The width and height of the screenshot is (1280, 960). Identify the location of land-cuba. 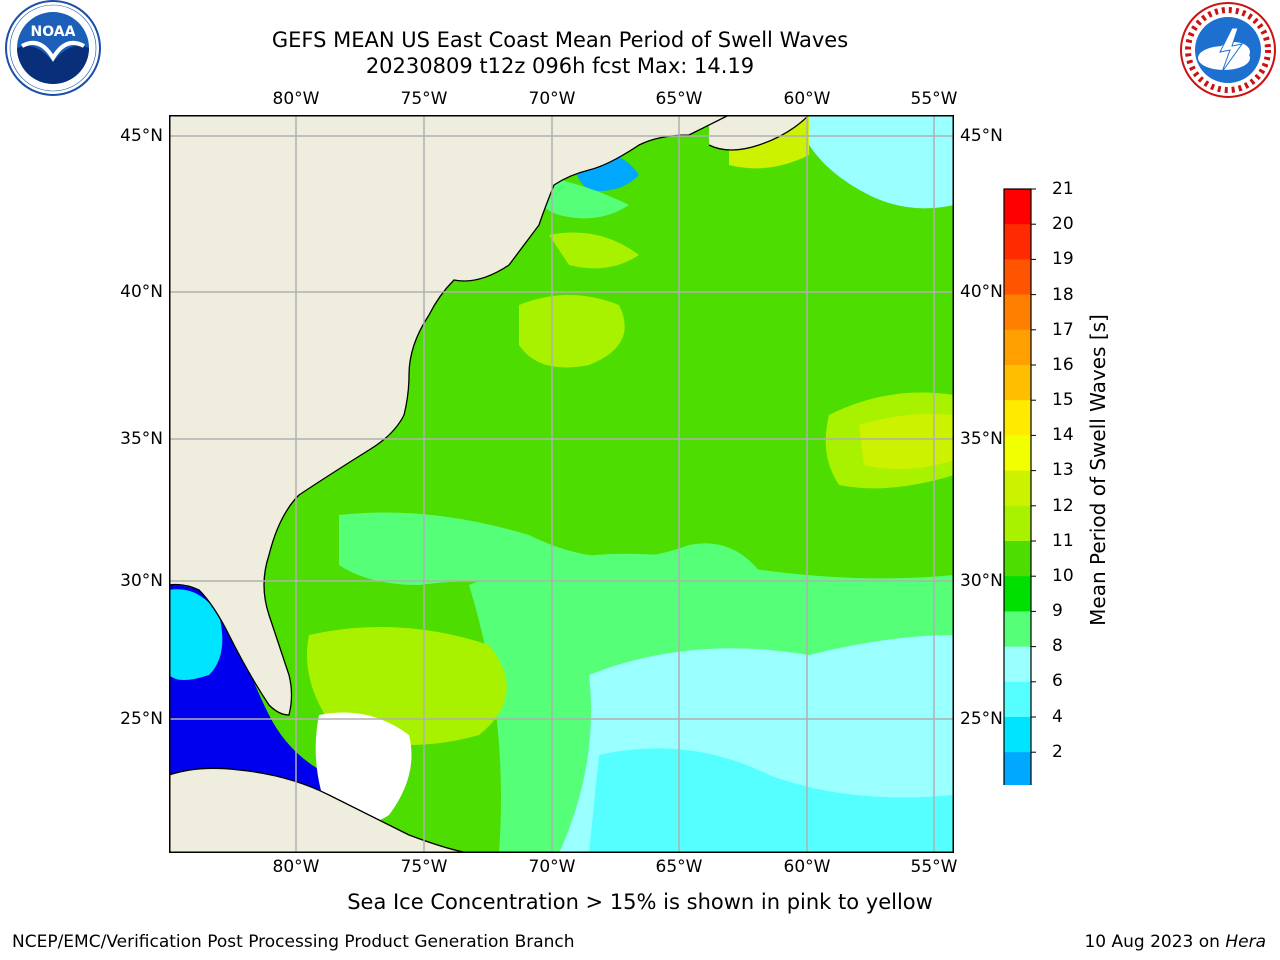
(319, 810).